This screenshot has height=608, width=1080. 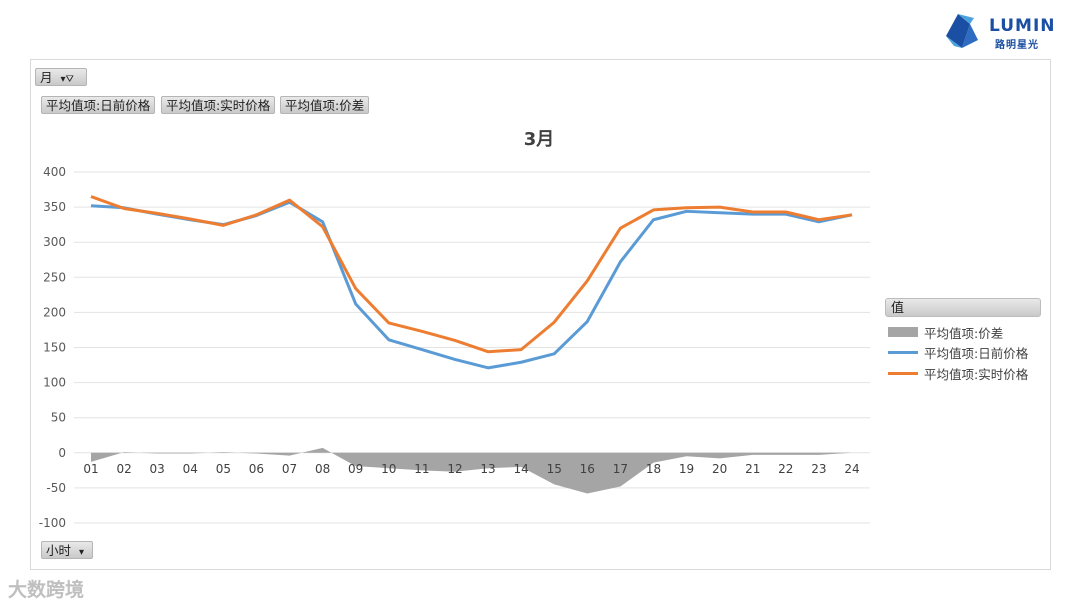 I want to click on y-tick-label: -100, so click(x=52, y=523).